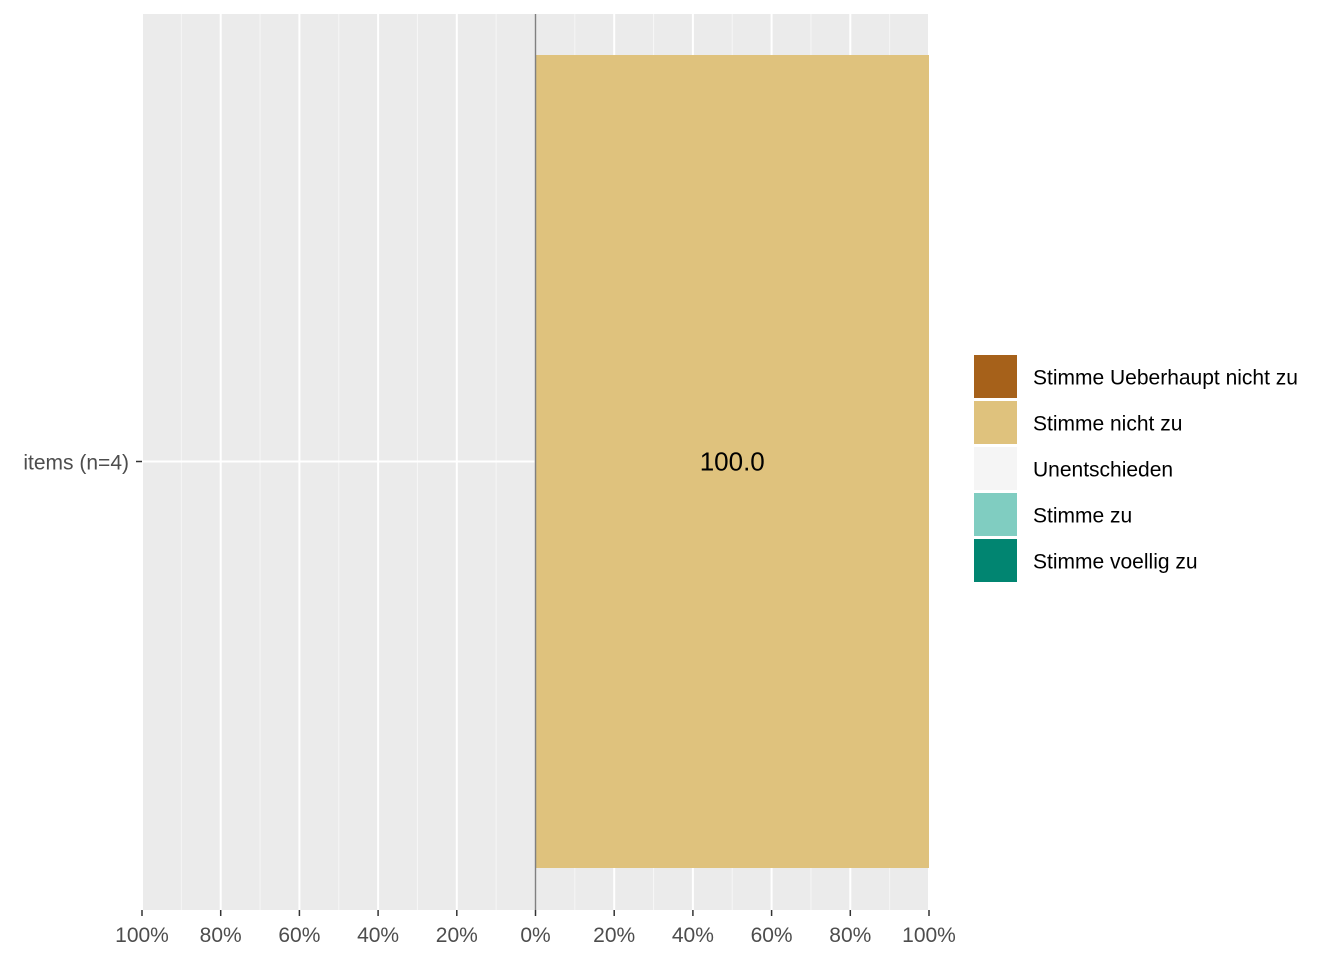  I want to click on y-tick-label: items (n=4), so click(76, 463).